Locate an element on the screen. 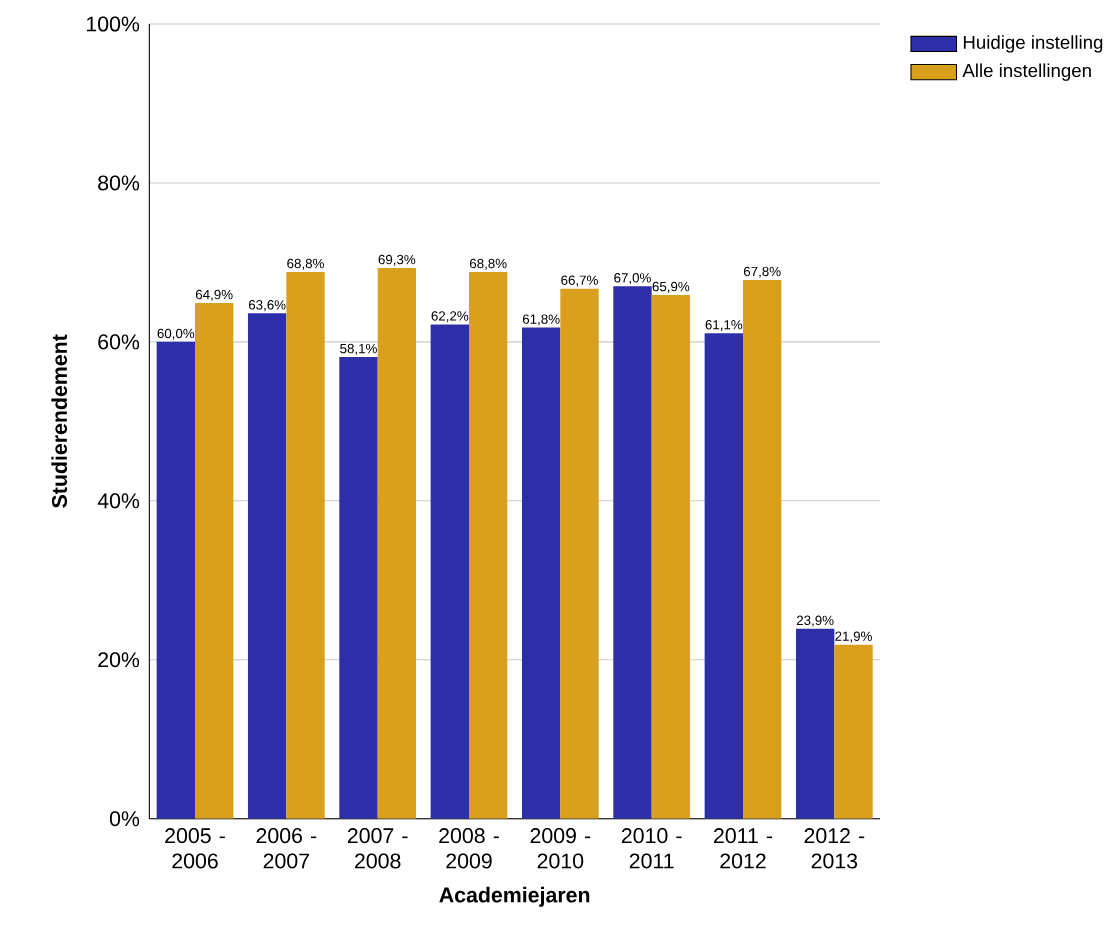 Image resolution: width=1120 pixels, height=952 pixels. x-tick-label: 2010 - 2011 is located at coordinates (651, 848).